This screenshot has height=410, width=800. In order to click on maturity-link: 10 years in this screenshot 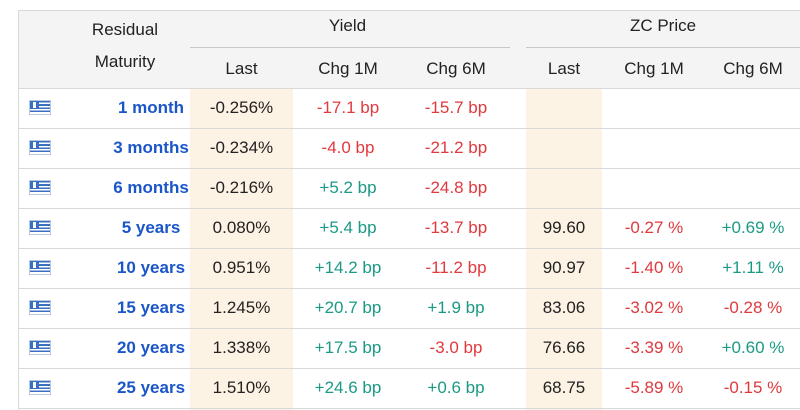, I will do `click(151, 267)`.